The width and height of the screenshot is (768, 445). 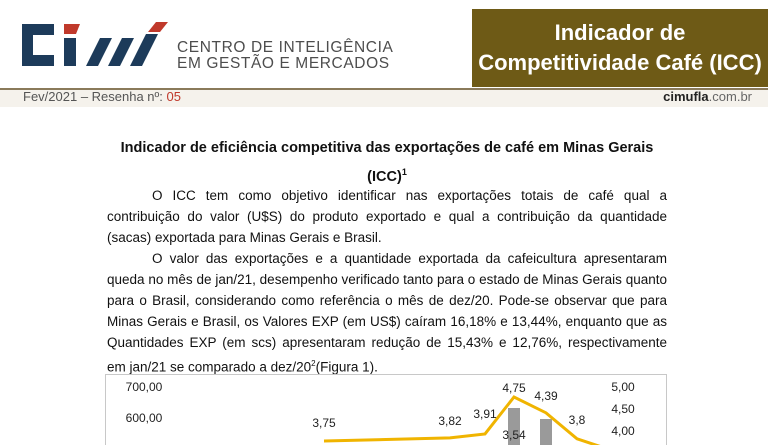 I want to click on site-link: cimufla.com.br, so click(x=707, y=96).